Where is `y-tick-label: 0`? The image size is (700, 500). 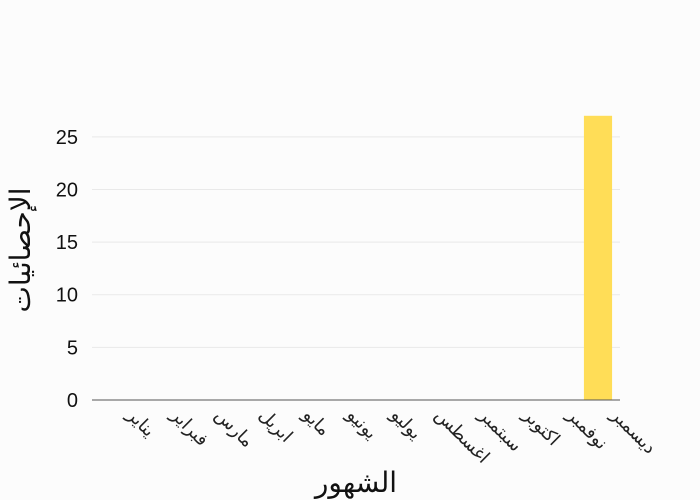
y-tick-label: 0 is located at coordinates (72, 401).